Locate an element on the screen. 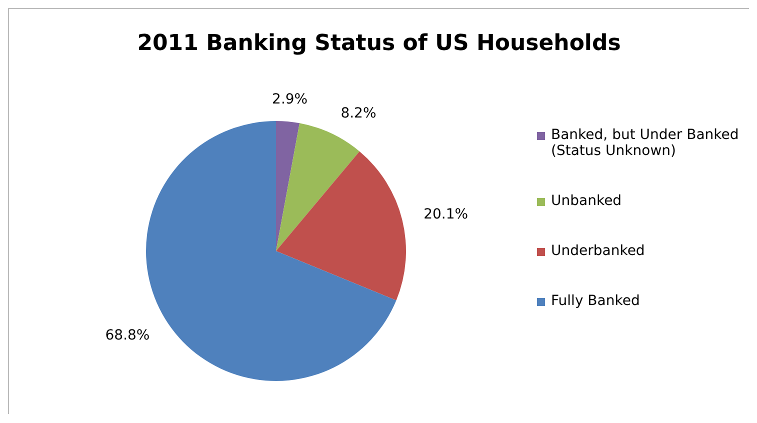  data-label: 2.9% is located at coordinates (290, 100).